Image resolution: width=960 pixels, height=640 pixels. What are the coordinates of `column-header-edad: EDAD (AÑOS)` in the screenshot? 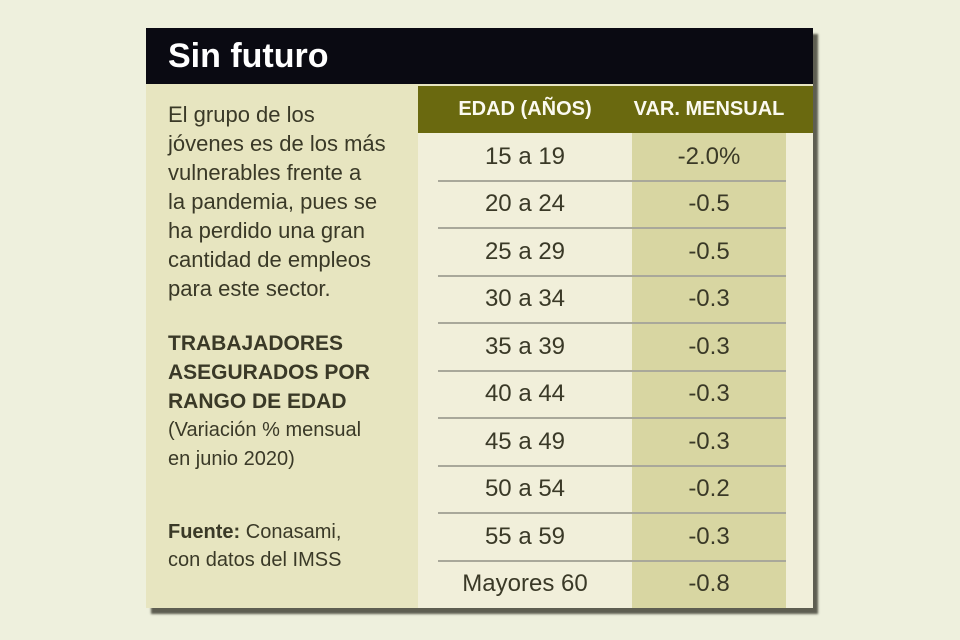 It's located at (525, 109).